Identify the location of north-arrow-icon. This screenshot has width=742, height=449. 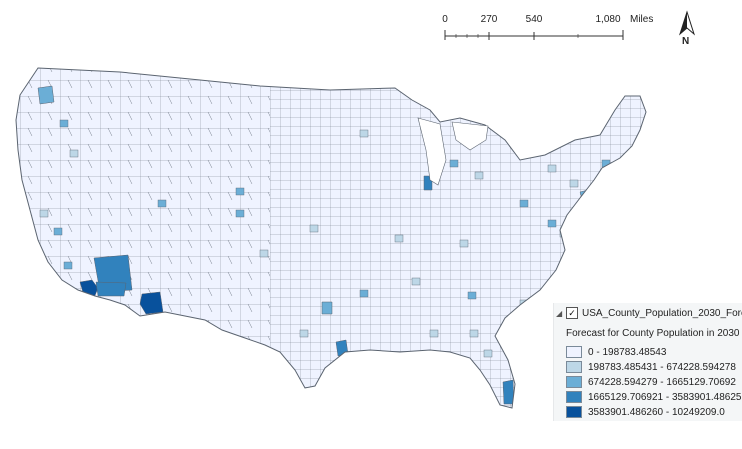
(687, 23).